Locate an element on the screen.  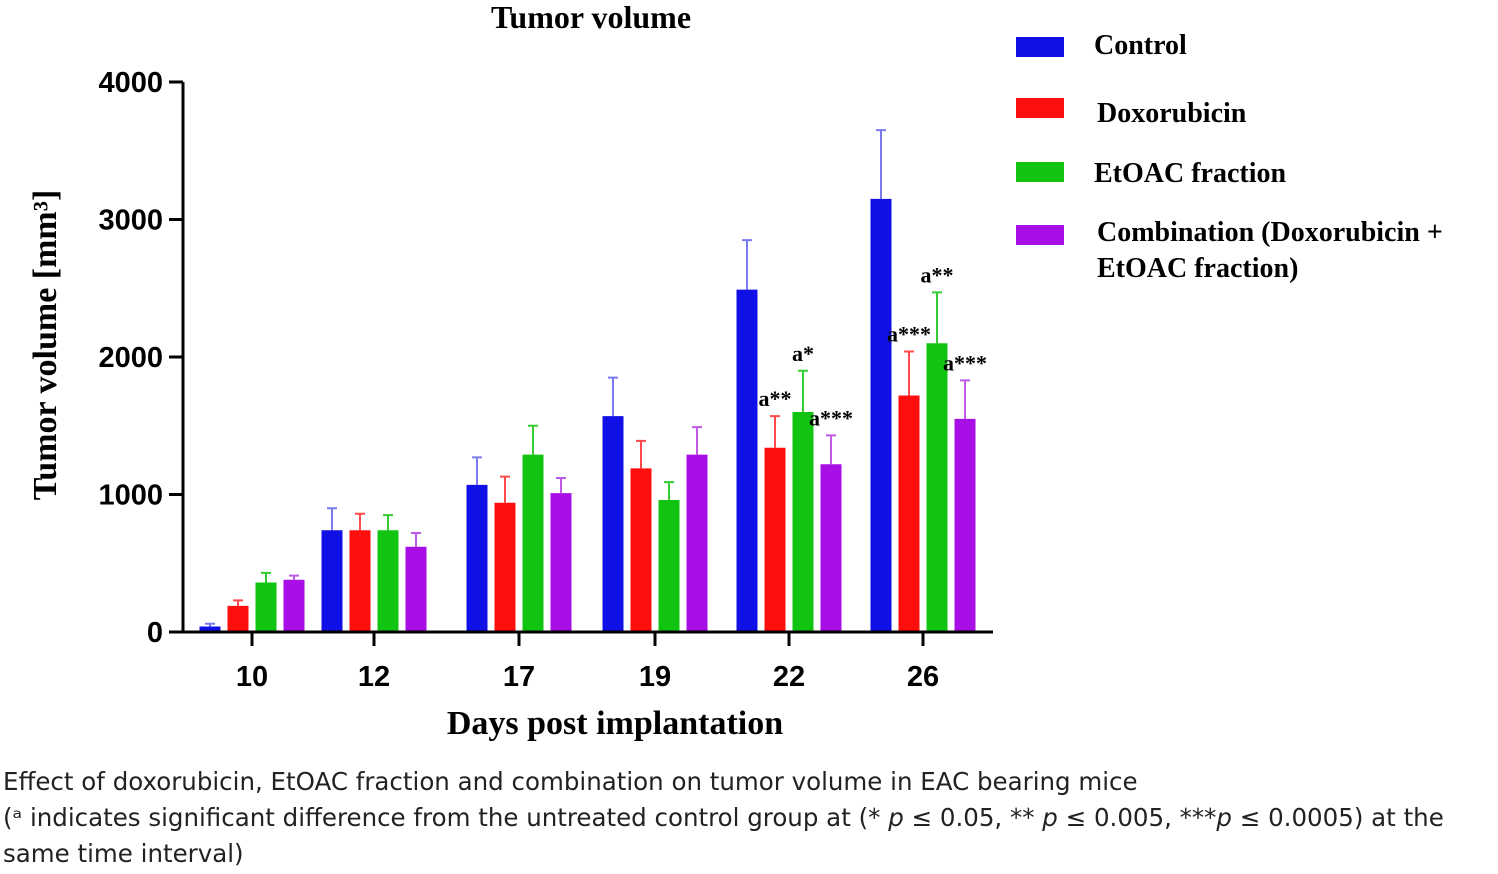
caption-line-2-part-b: ≤ 0.05, ** is located at coordinates (973, 817).